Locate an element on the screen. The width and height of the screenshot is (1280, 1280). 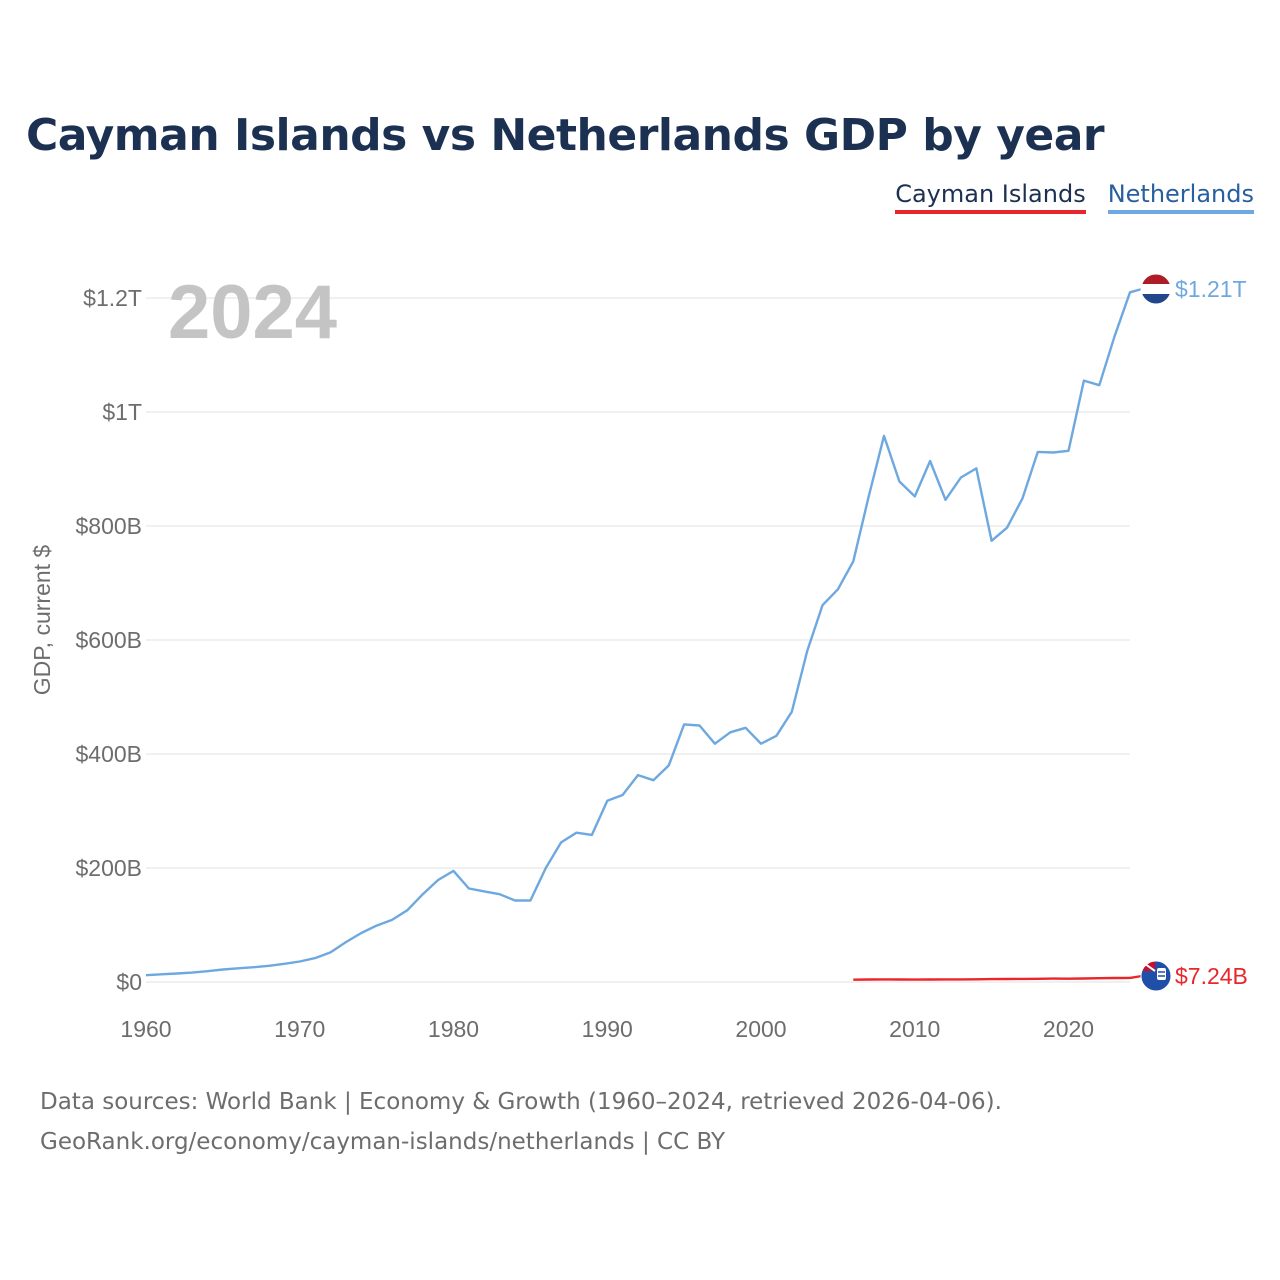
x-tick-label: 1970 is located at coordinates (299, 1029).